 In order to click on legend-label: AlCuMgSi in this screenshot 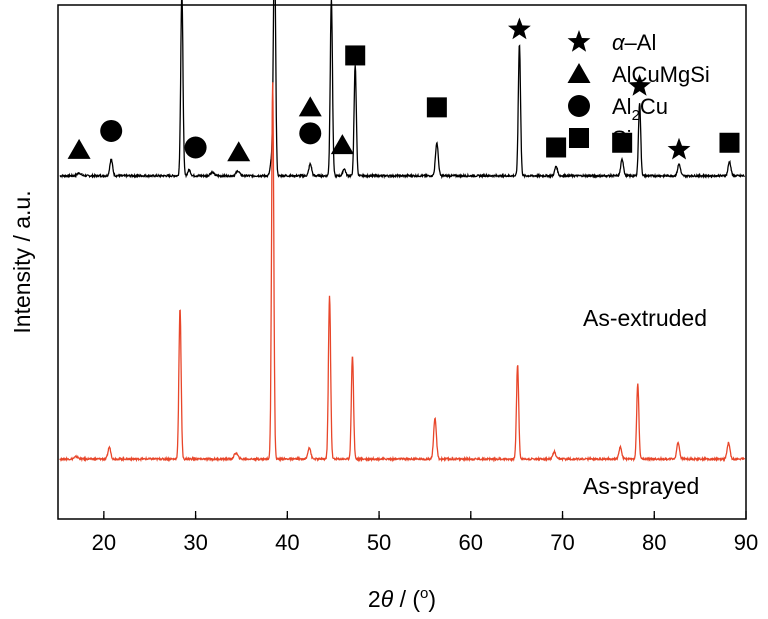, I will do `click(661, 74)`.